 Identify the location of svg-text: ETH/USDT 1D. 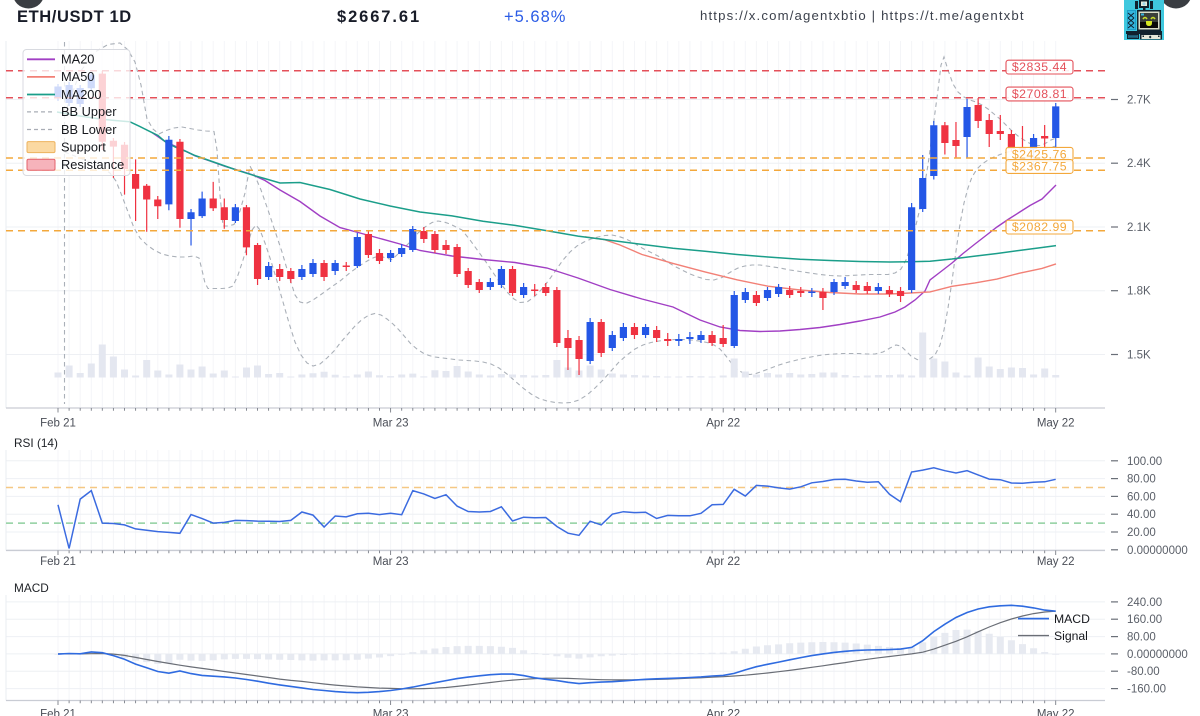
(74, 17).